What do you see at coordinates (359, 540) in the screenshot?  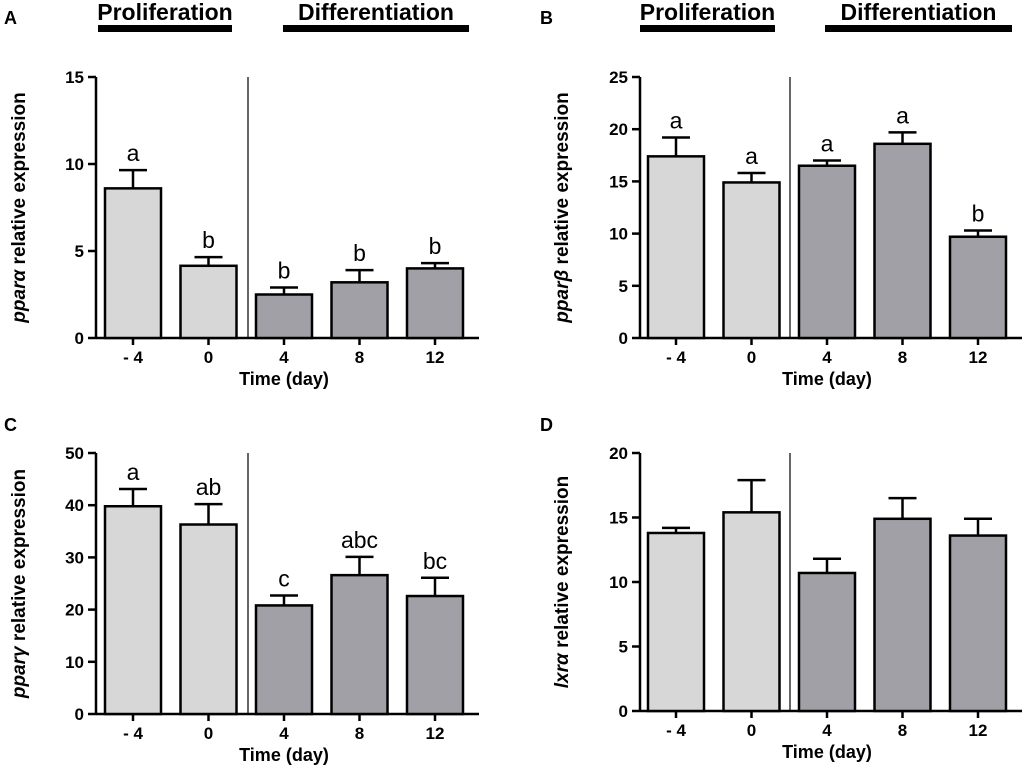 I see `significance-letter: abc` at bounding box center [359, 540].